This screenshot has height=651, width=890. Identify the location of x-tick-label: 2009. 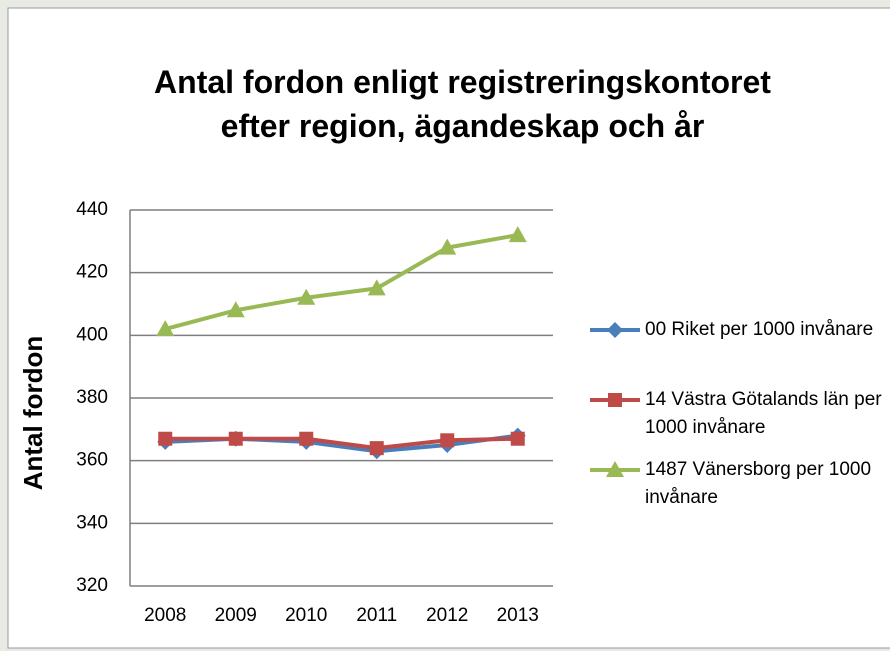
(236, 615).